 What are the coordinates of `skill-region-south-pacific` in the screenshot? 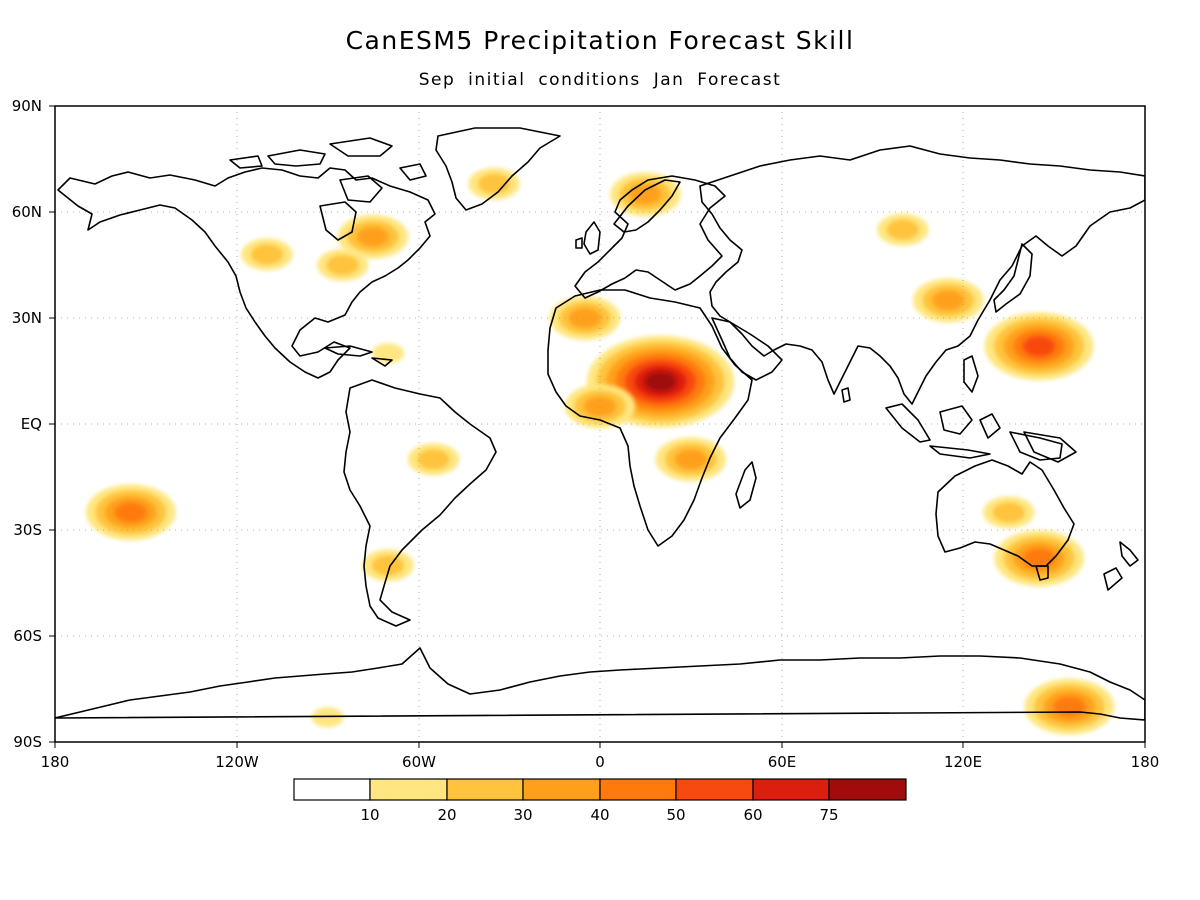 It's located at (130, 512).